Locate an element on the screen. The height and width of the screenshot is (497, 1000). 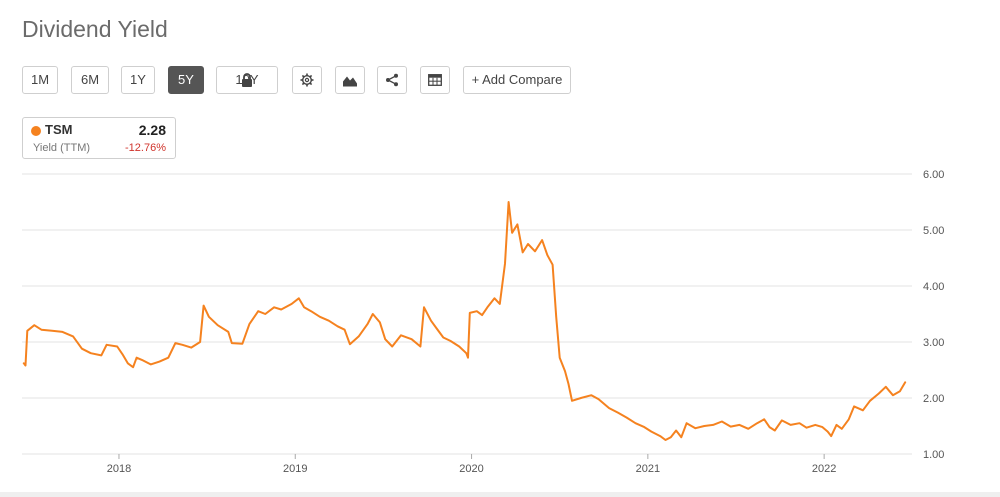
table-view-button is located at coordinates (435, 80).